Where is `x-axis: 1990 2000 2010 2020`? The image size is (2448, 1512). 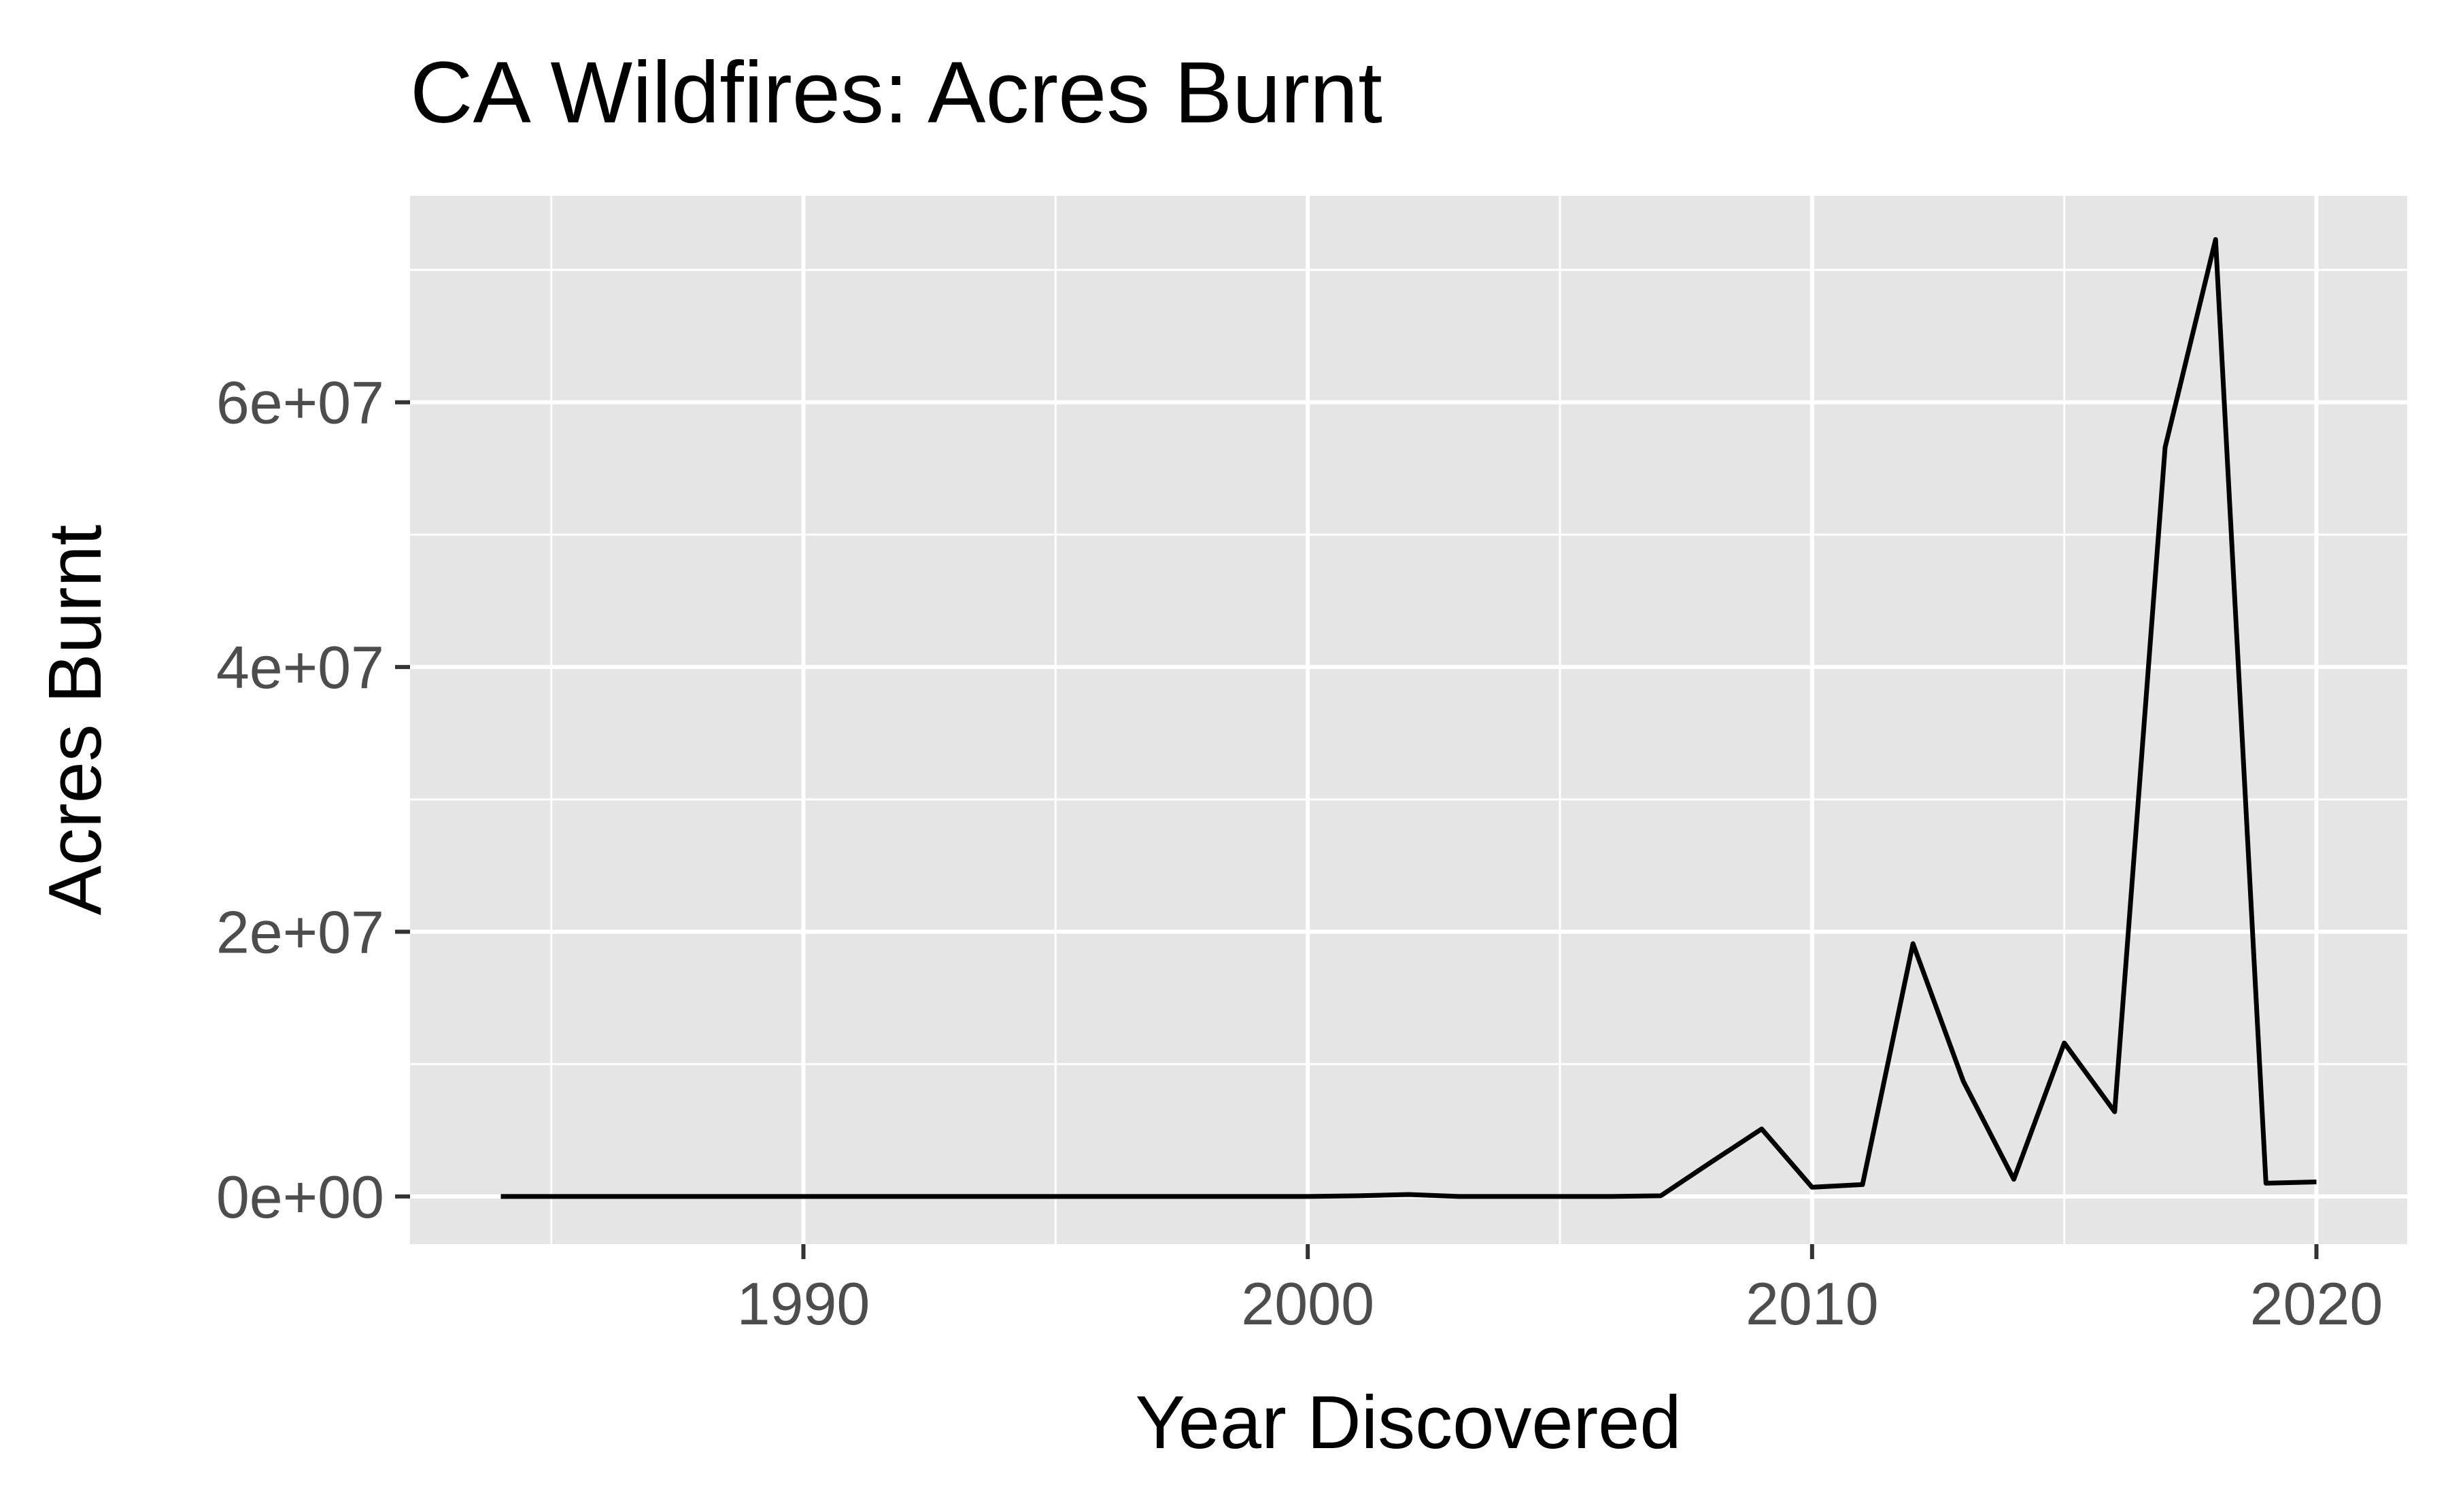 x-axis: 1990 2000 2010 2020 is located at coordinates (1560, 1290).